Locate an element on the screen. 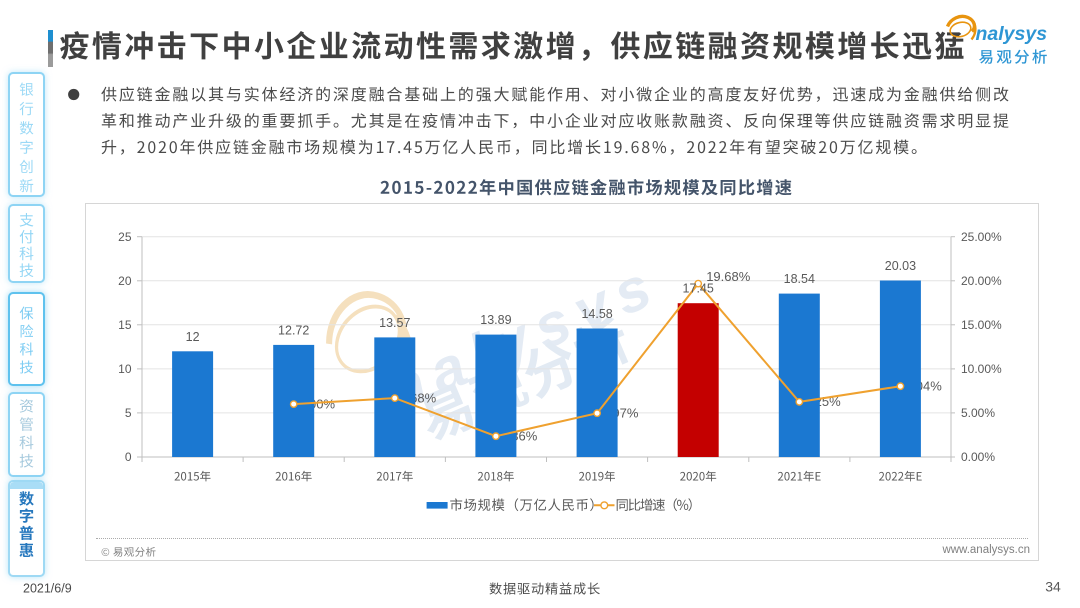 The image size is (1080, 608). svg-text: 15 is located at coordinates (125, 325).